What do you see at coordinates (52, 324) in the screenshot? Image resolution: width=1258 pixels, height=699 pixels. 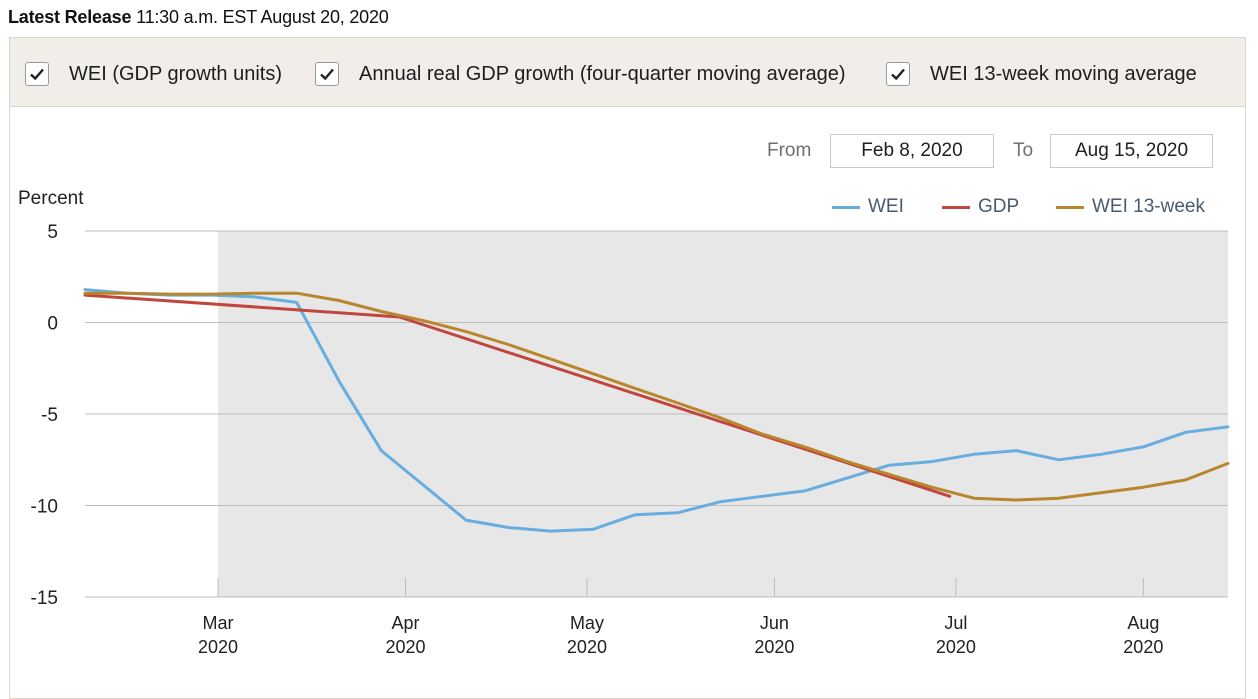 I see `y-tick-label: 0` at bounding box center [52, 324].